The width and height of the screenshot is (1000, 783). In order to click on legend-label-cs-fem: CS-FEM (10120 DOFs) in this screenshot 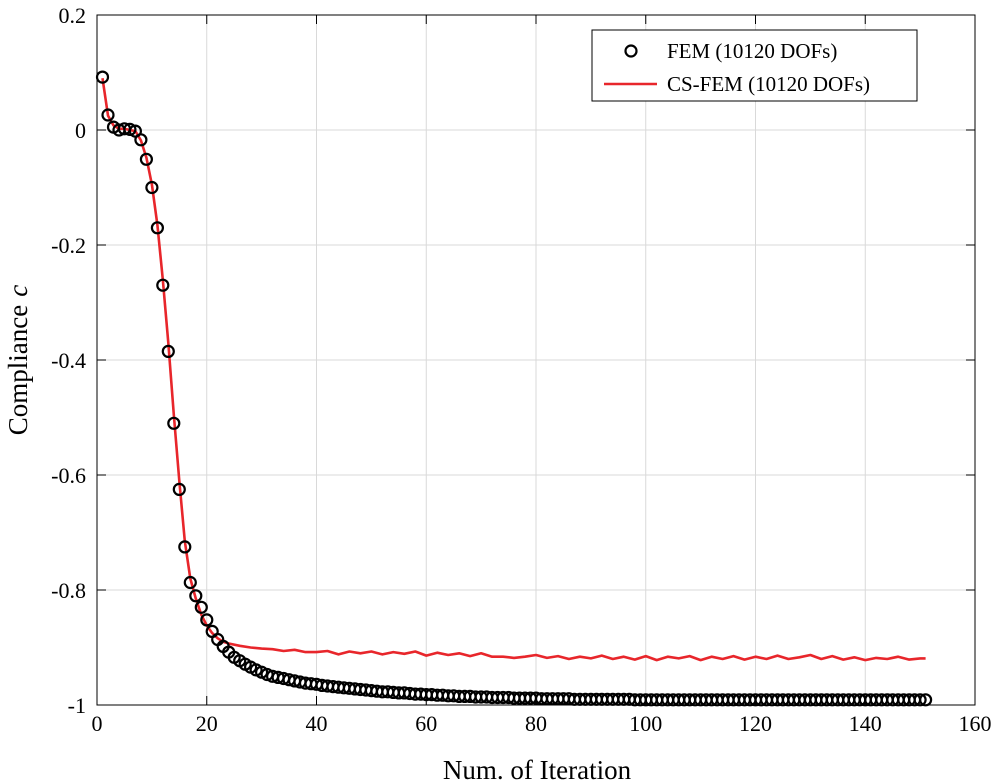, I will do `click(768, 84)`.